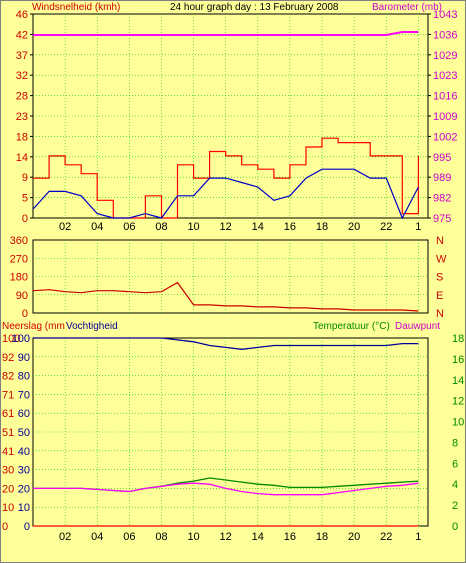  What do you see at coordinates (386, 227) in the screenshot?
I see `wind-x-tick-label: 22` at bounding box center [386, 227].